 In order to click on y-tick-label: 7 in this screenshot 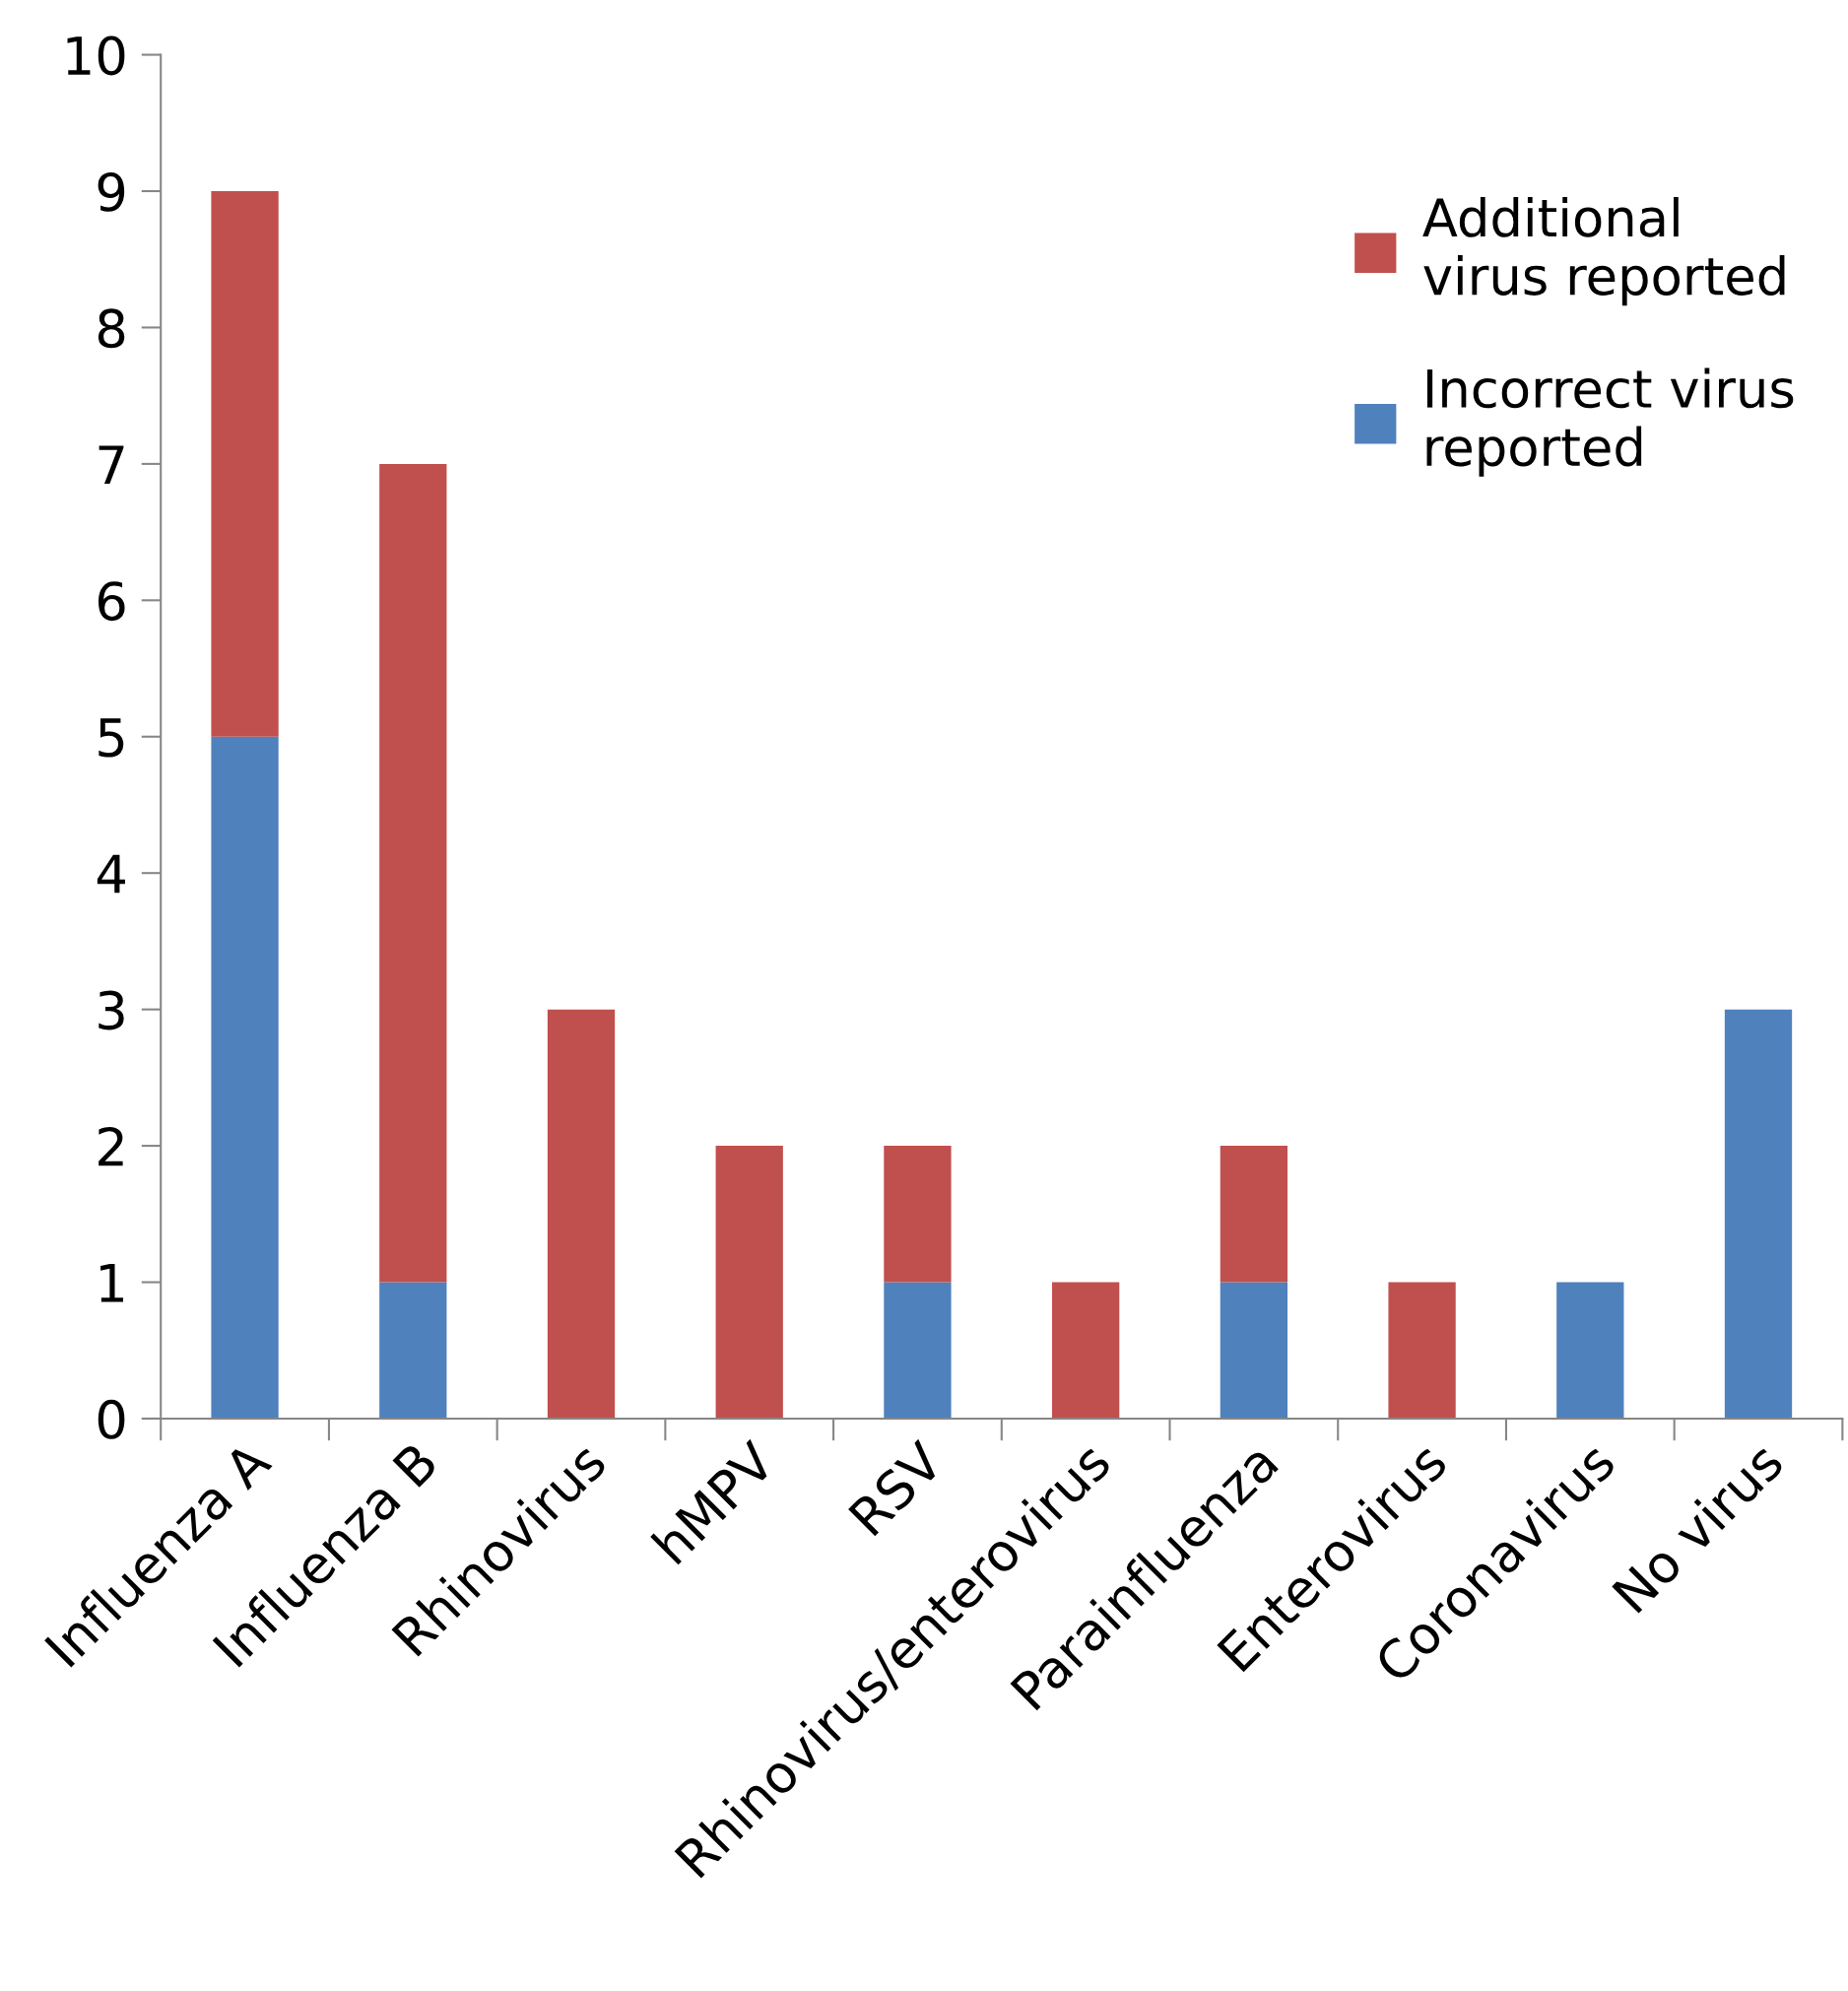, I will do `click(111, 464)`.